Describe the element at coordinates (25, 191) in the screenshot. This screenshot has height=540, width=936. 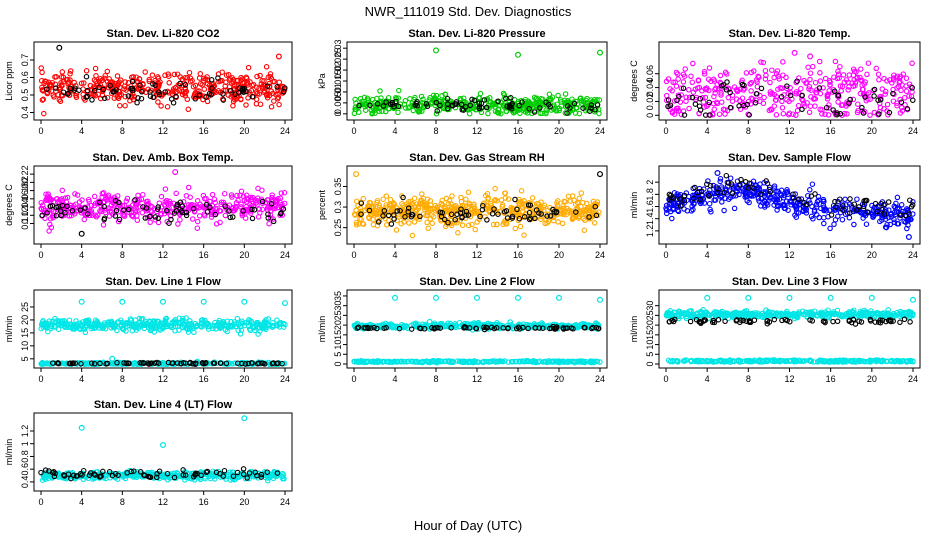
I see `y-tick-label: 0.18` at that location.